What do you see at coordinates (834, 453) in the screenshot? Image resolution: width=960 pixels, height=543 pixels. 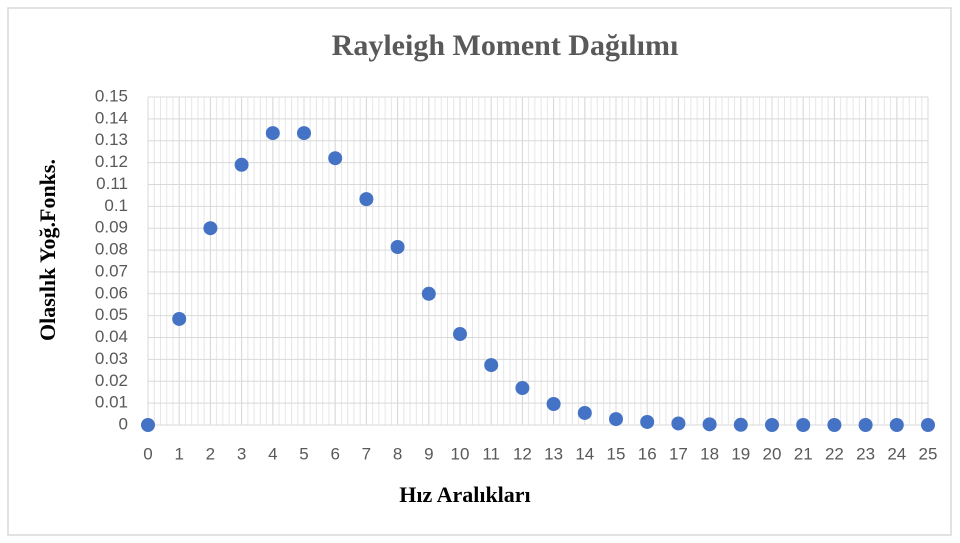 I see `x-tick-label: 22` at bounding box center [834, 453].